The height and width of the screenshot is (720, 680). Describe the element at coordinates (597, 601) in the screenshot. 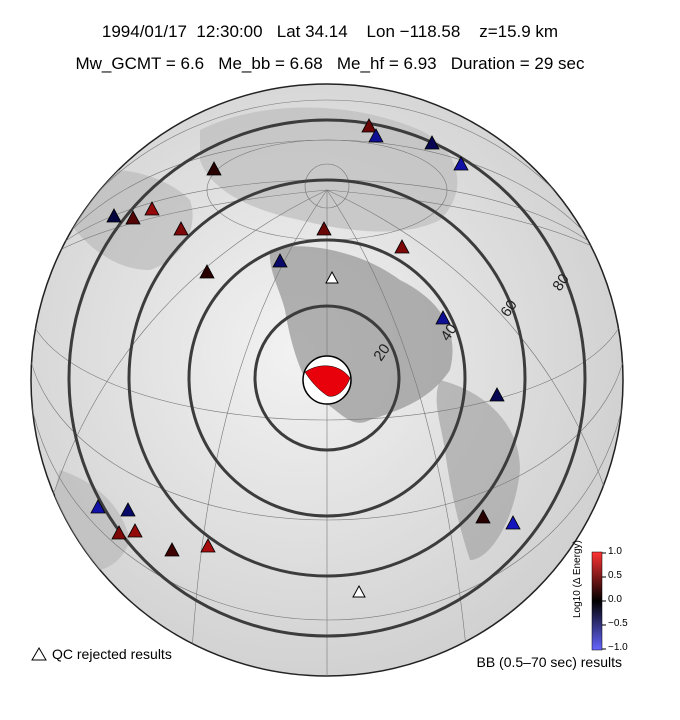

I see `colorbar` at that location.